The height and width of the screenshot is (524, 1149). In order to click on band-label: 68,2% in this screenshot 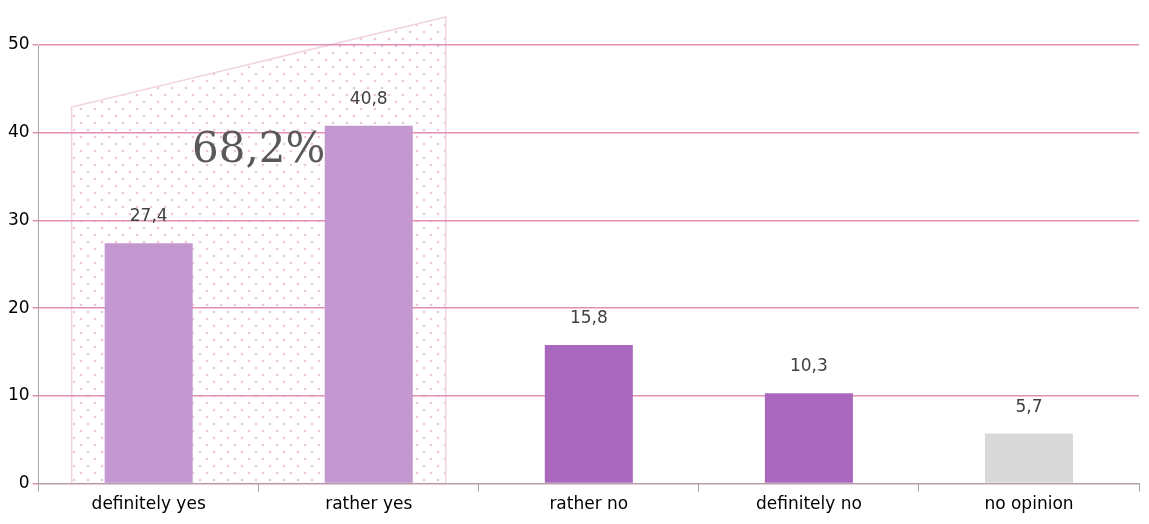, I will do `click(258, 147)`.